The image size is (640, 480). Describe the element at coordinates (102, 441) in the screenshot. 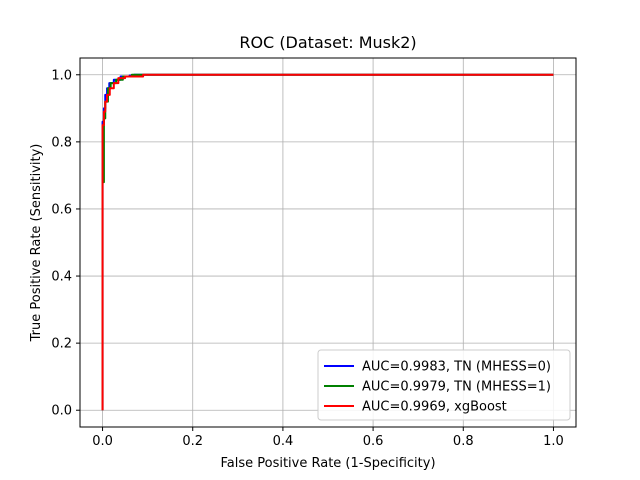

I see `x-tick-label: 0.0` at that location.